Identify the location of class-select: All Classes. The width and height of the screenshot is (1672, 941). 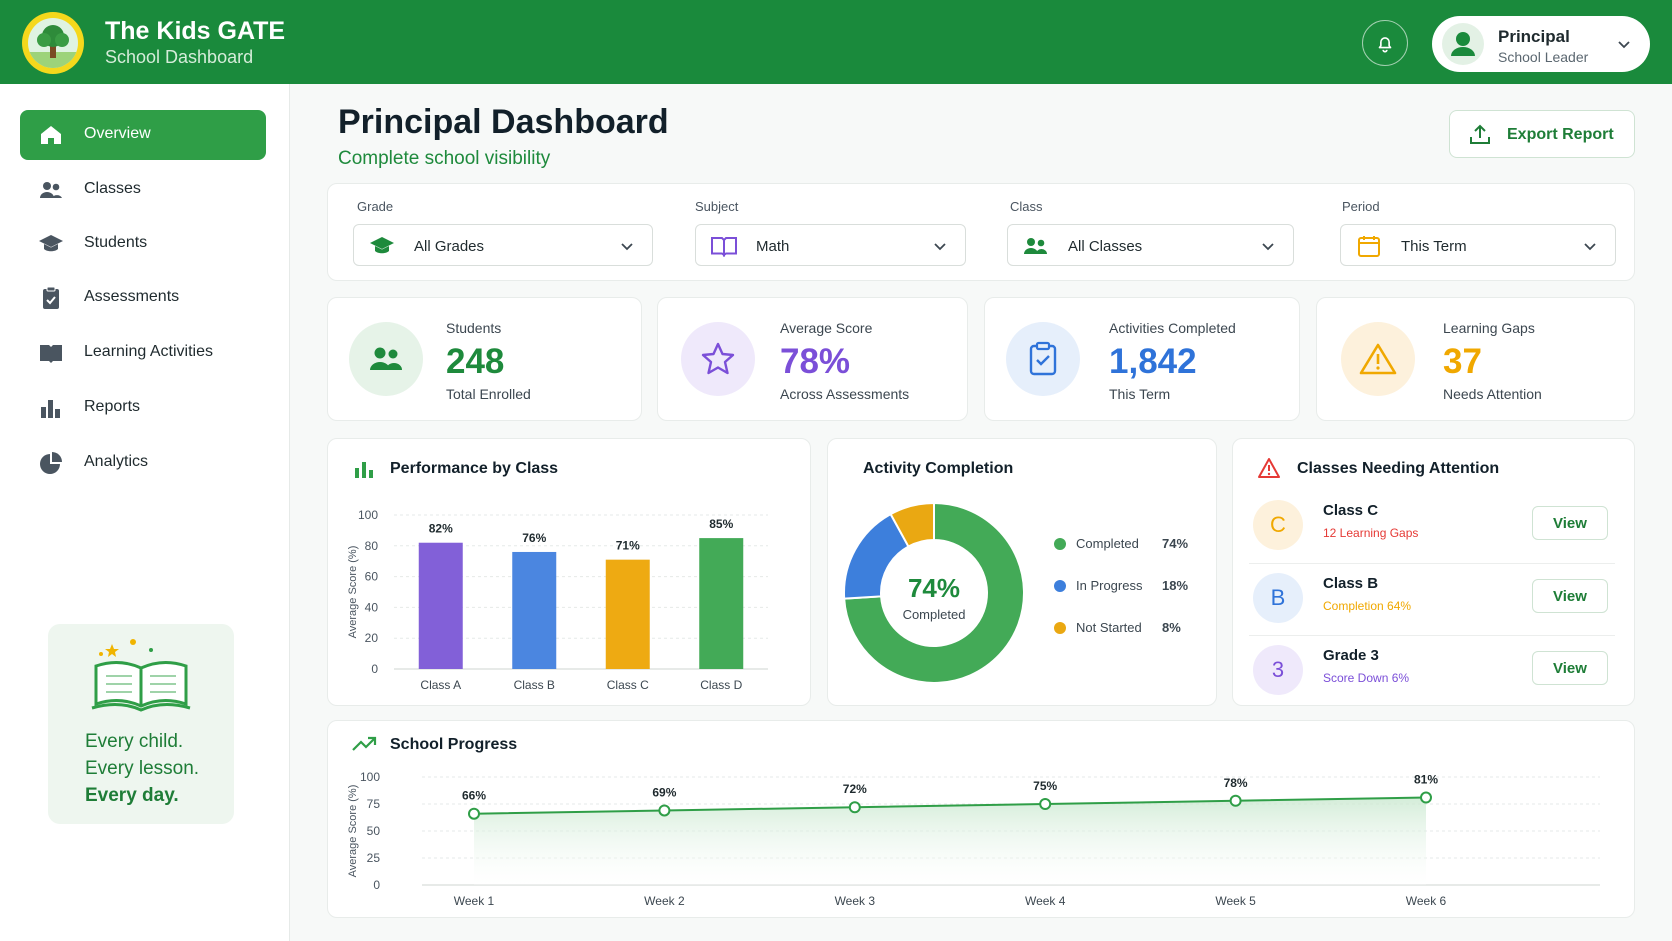
(1150, 245).